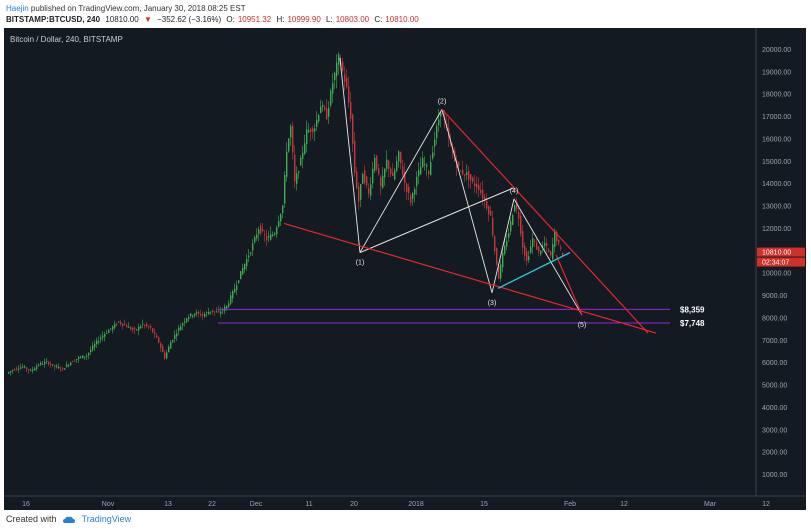 The image size is (811, 531). Describe the element at coordinates (360, 263) in the screenshot. I see `wave-label: (1)` at that location.